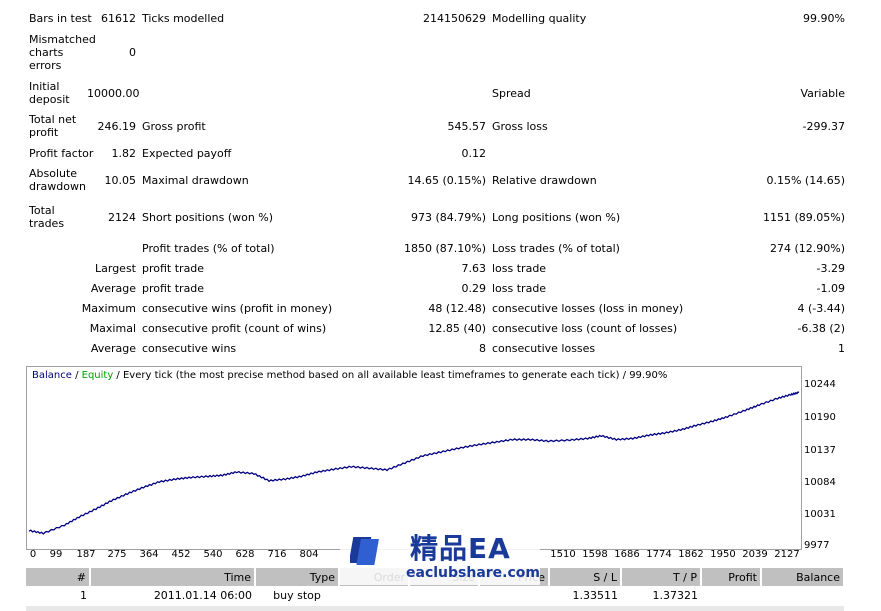 The height and width of the screenshot is (611, 881). I want to click on x-tick-label: 1950, so click(723, 554).